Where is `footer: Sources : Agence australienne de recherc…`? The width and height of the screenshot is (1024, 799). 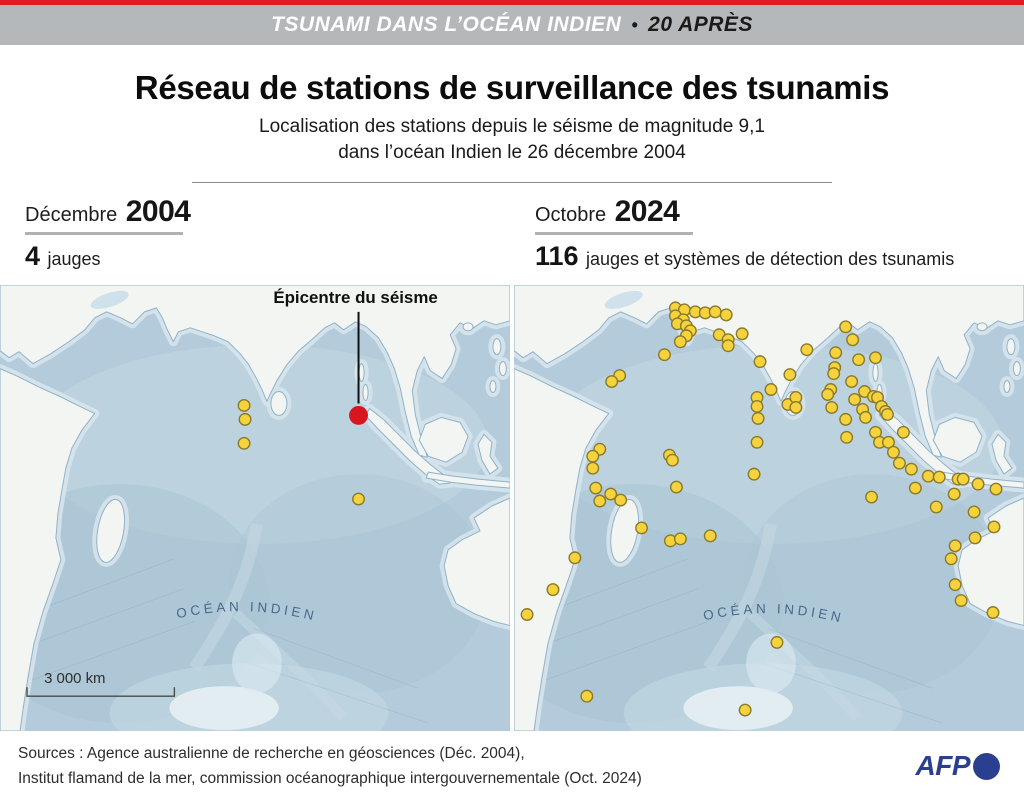 footer: Sources : Agence australienne de recherc… is located at coordinates (512, 761).